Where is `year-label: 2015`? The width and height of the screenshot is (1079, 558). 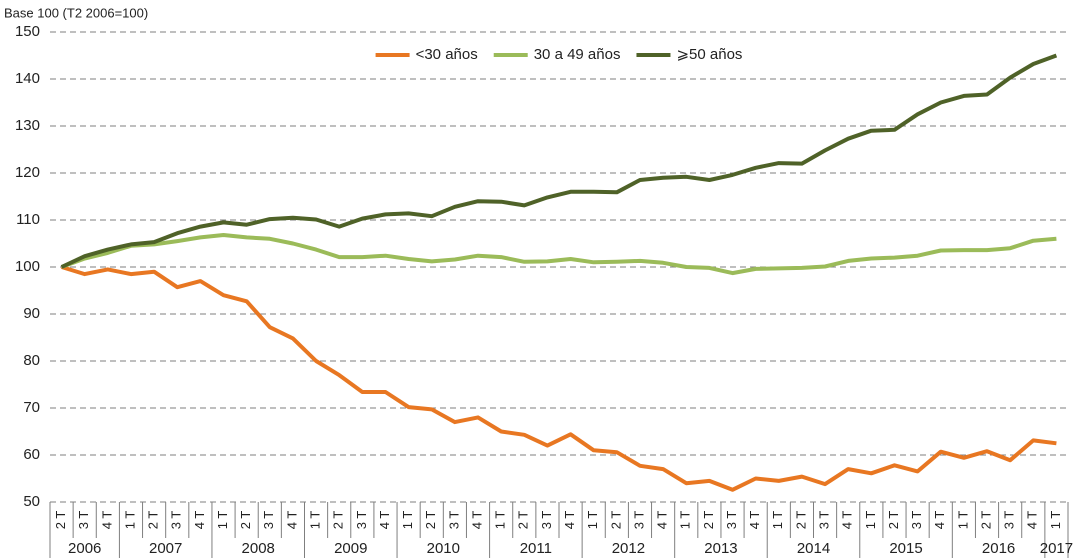 year-label: 2015 is located at coordinates (905, 548).